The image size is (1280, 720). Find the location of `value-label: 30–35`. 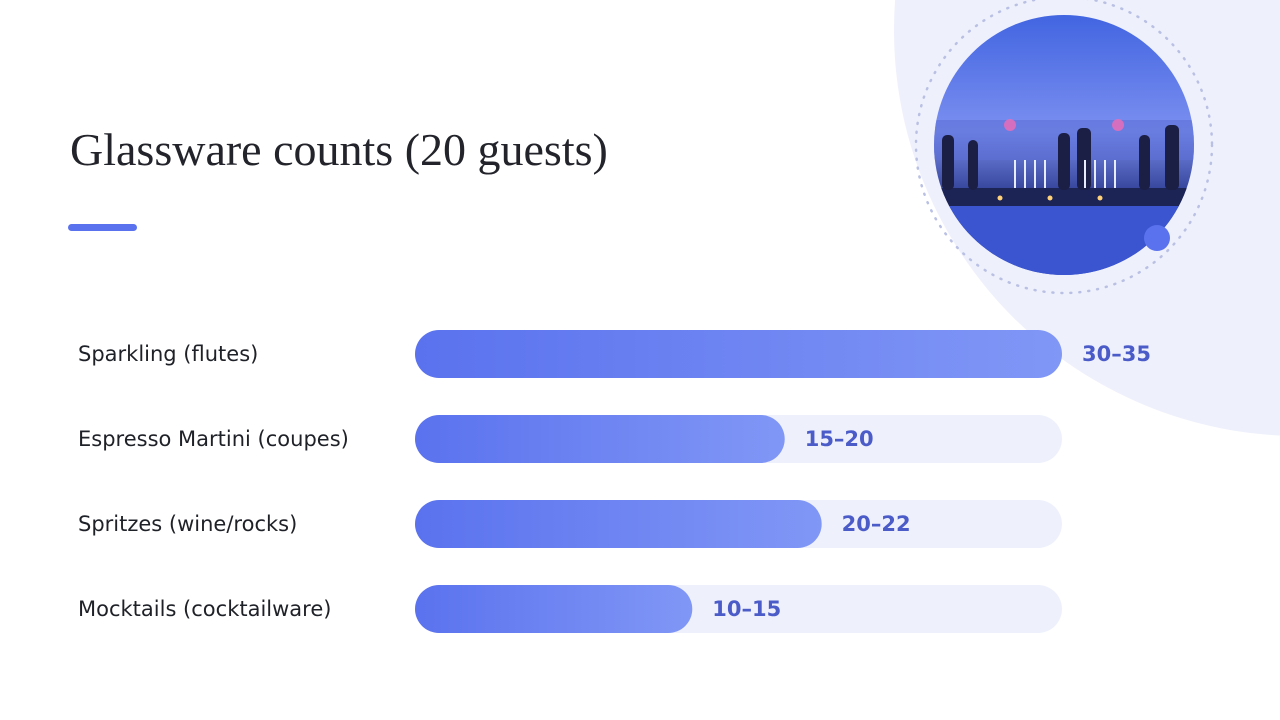

value-label: 30–35 is located at coordinates (1116, 354).